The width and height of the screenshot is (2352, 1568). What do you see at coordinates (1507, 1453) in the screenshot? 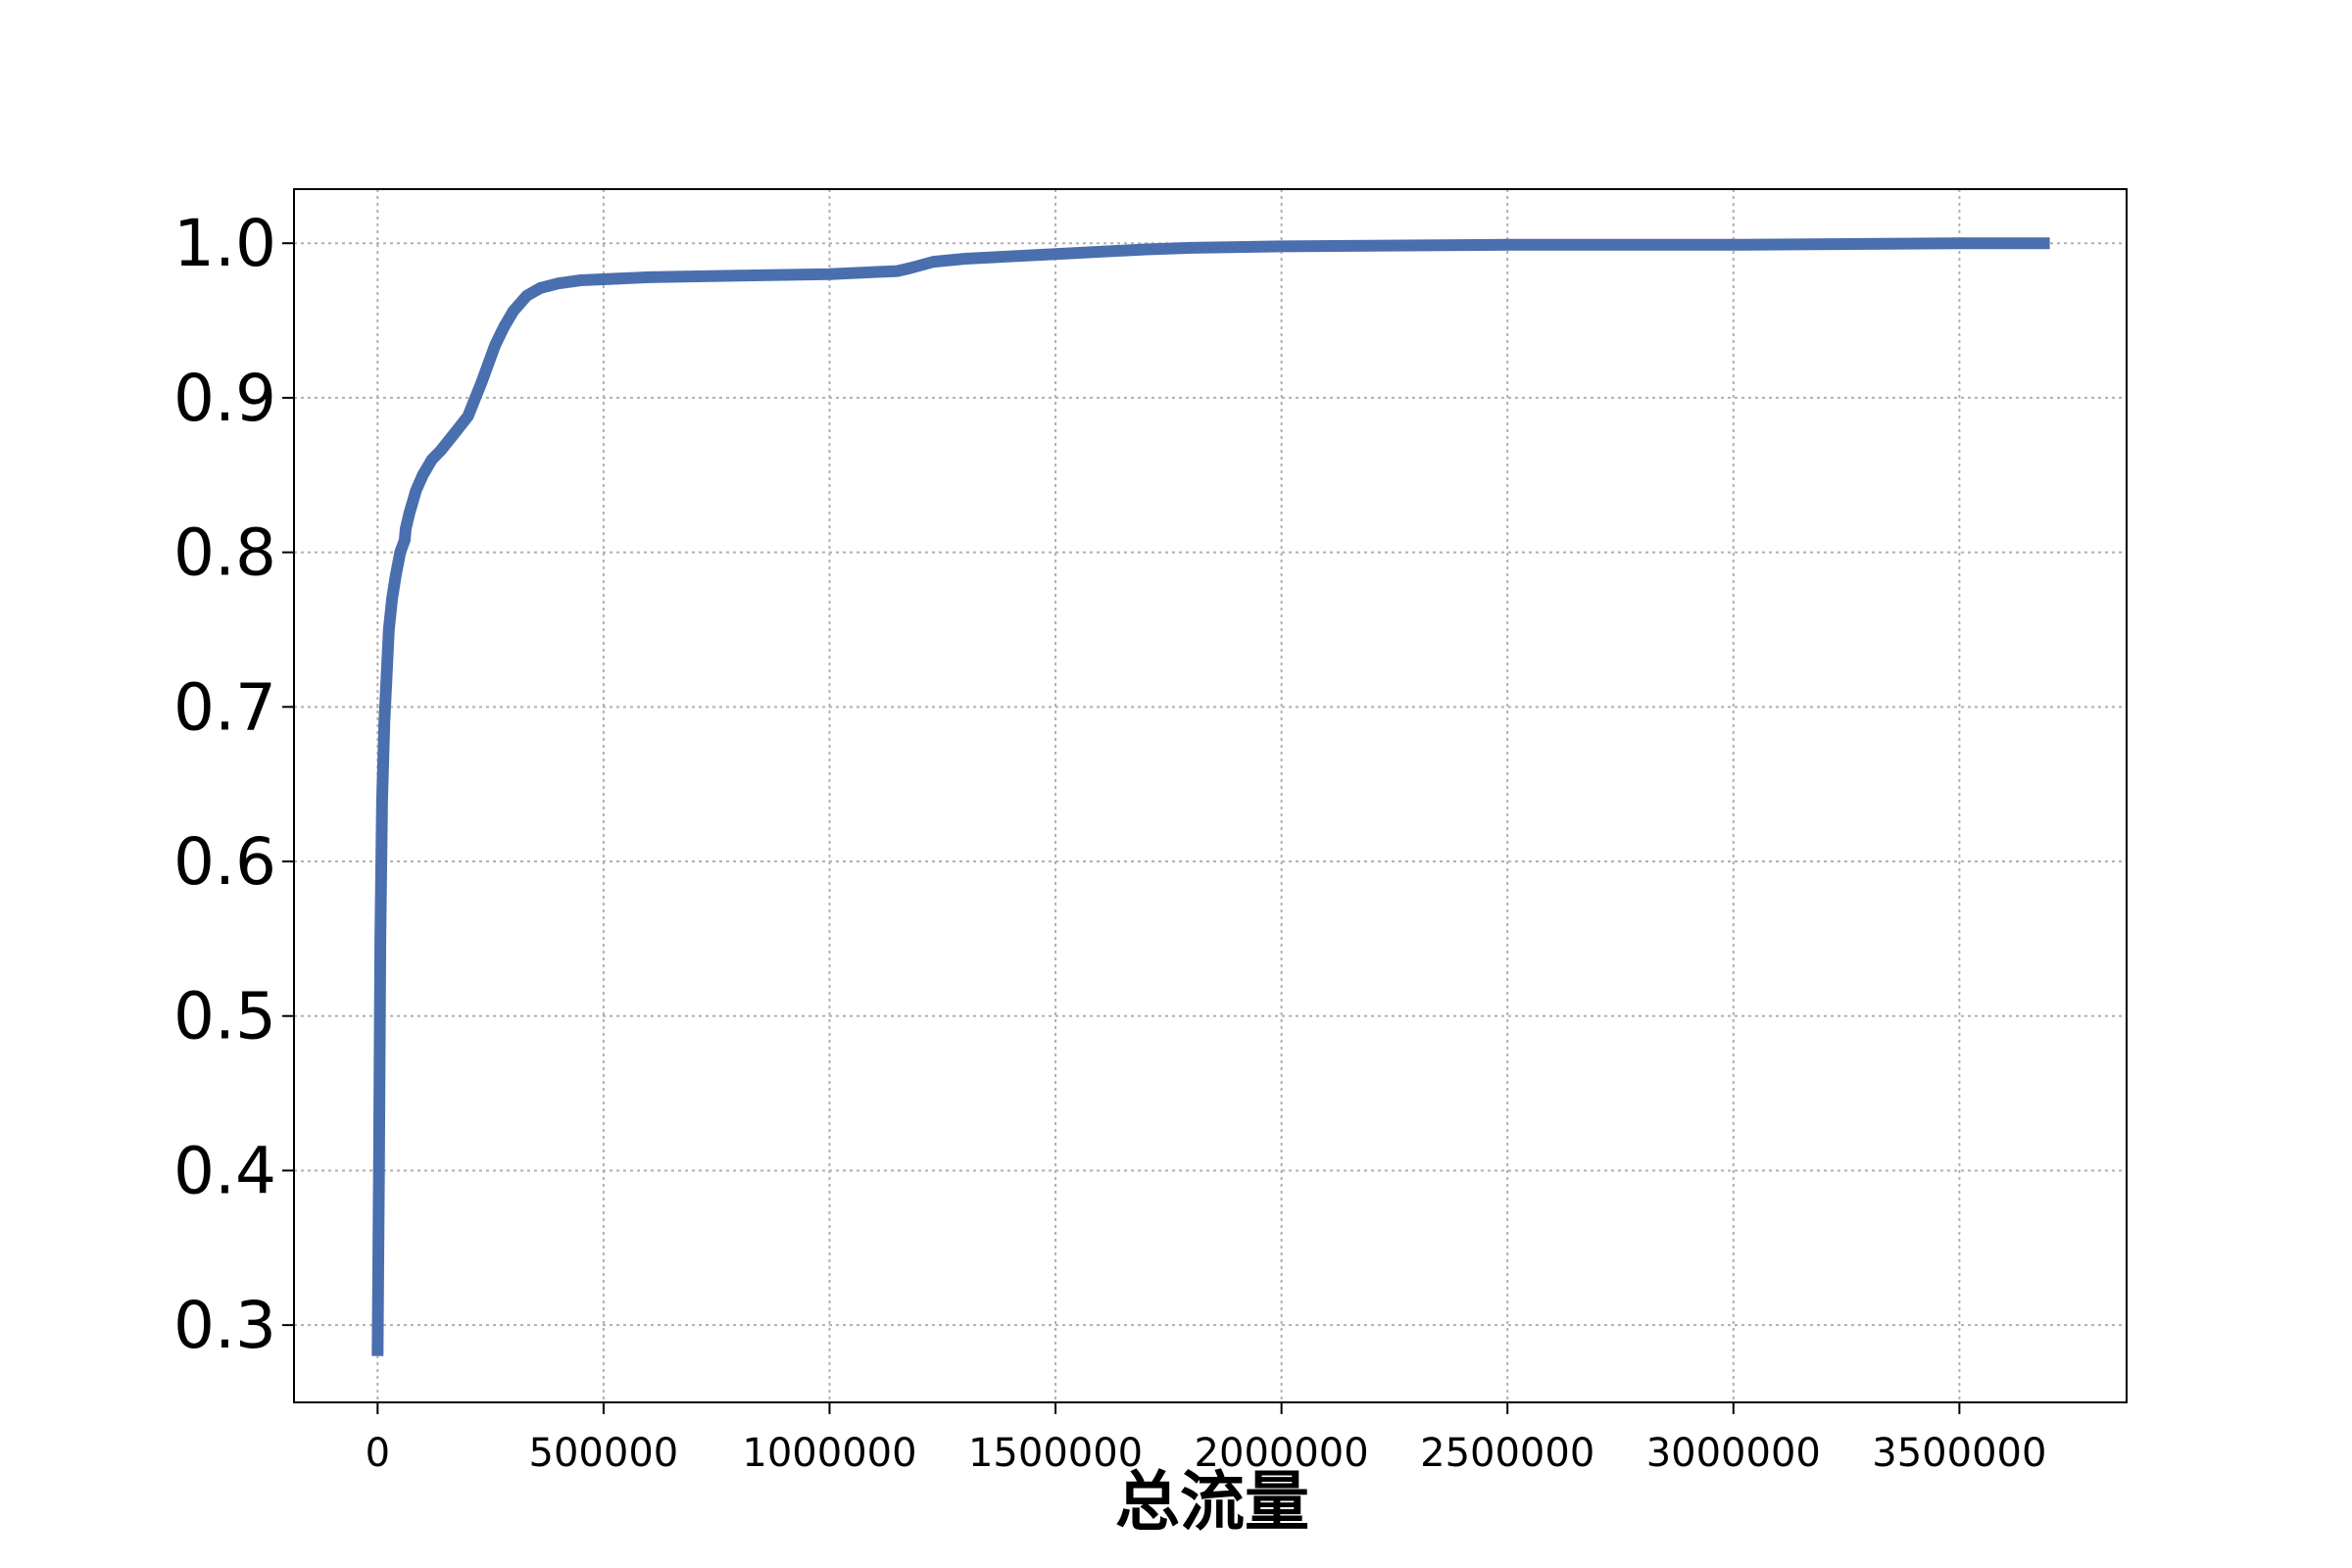
I see `x-tick-label: 2500000` at bounding box center [1507, 1453].